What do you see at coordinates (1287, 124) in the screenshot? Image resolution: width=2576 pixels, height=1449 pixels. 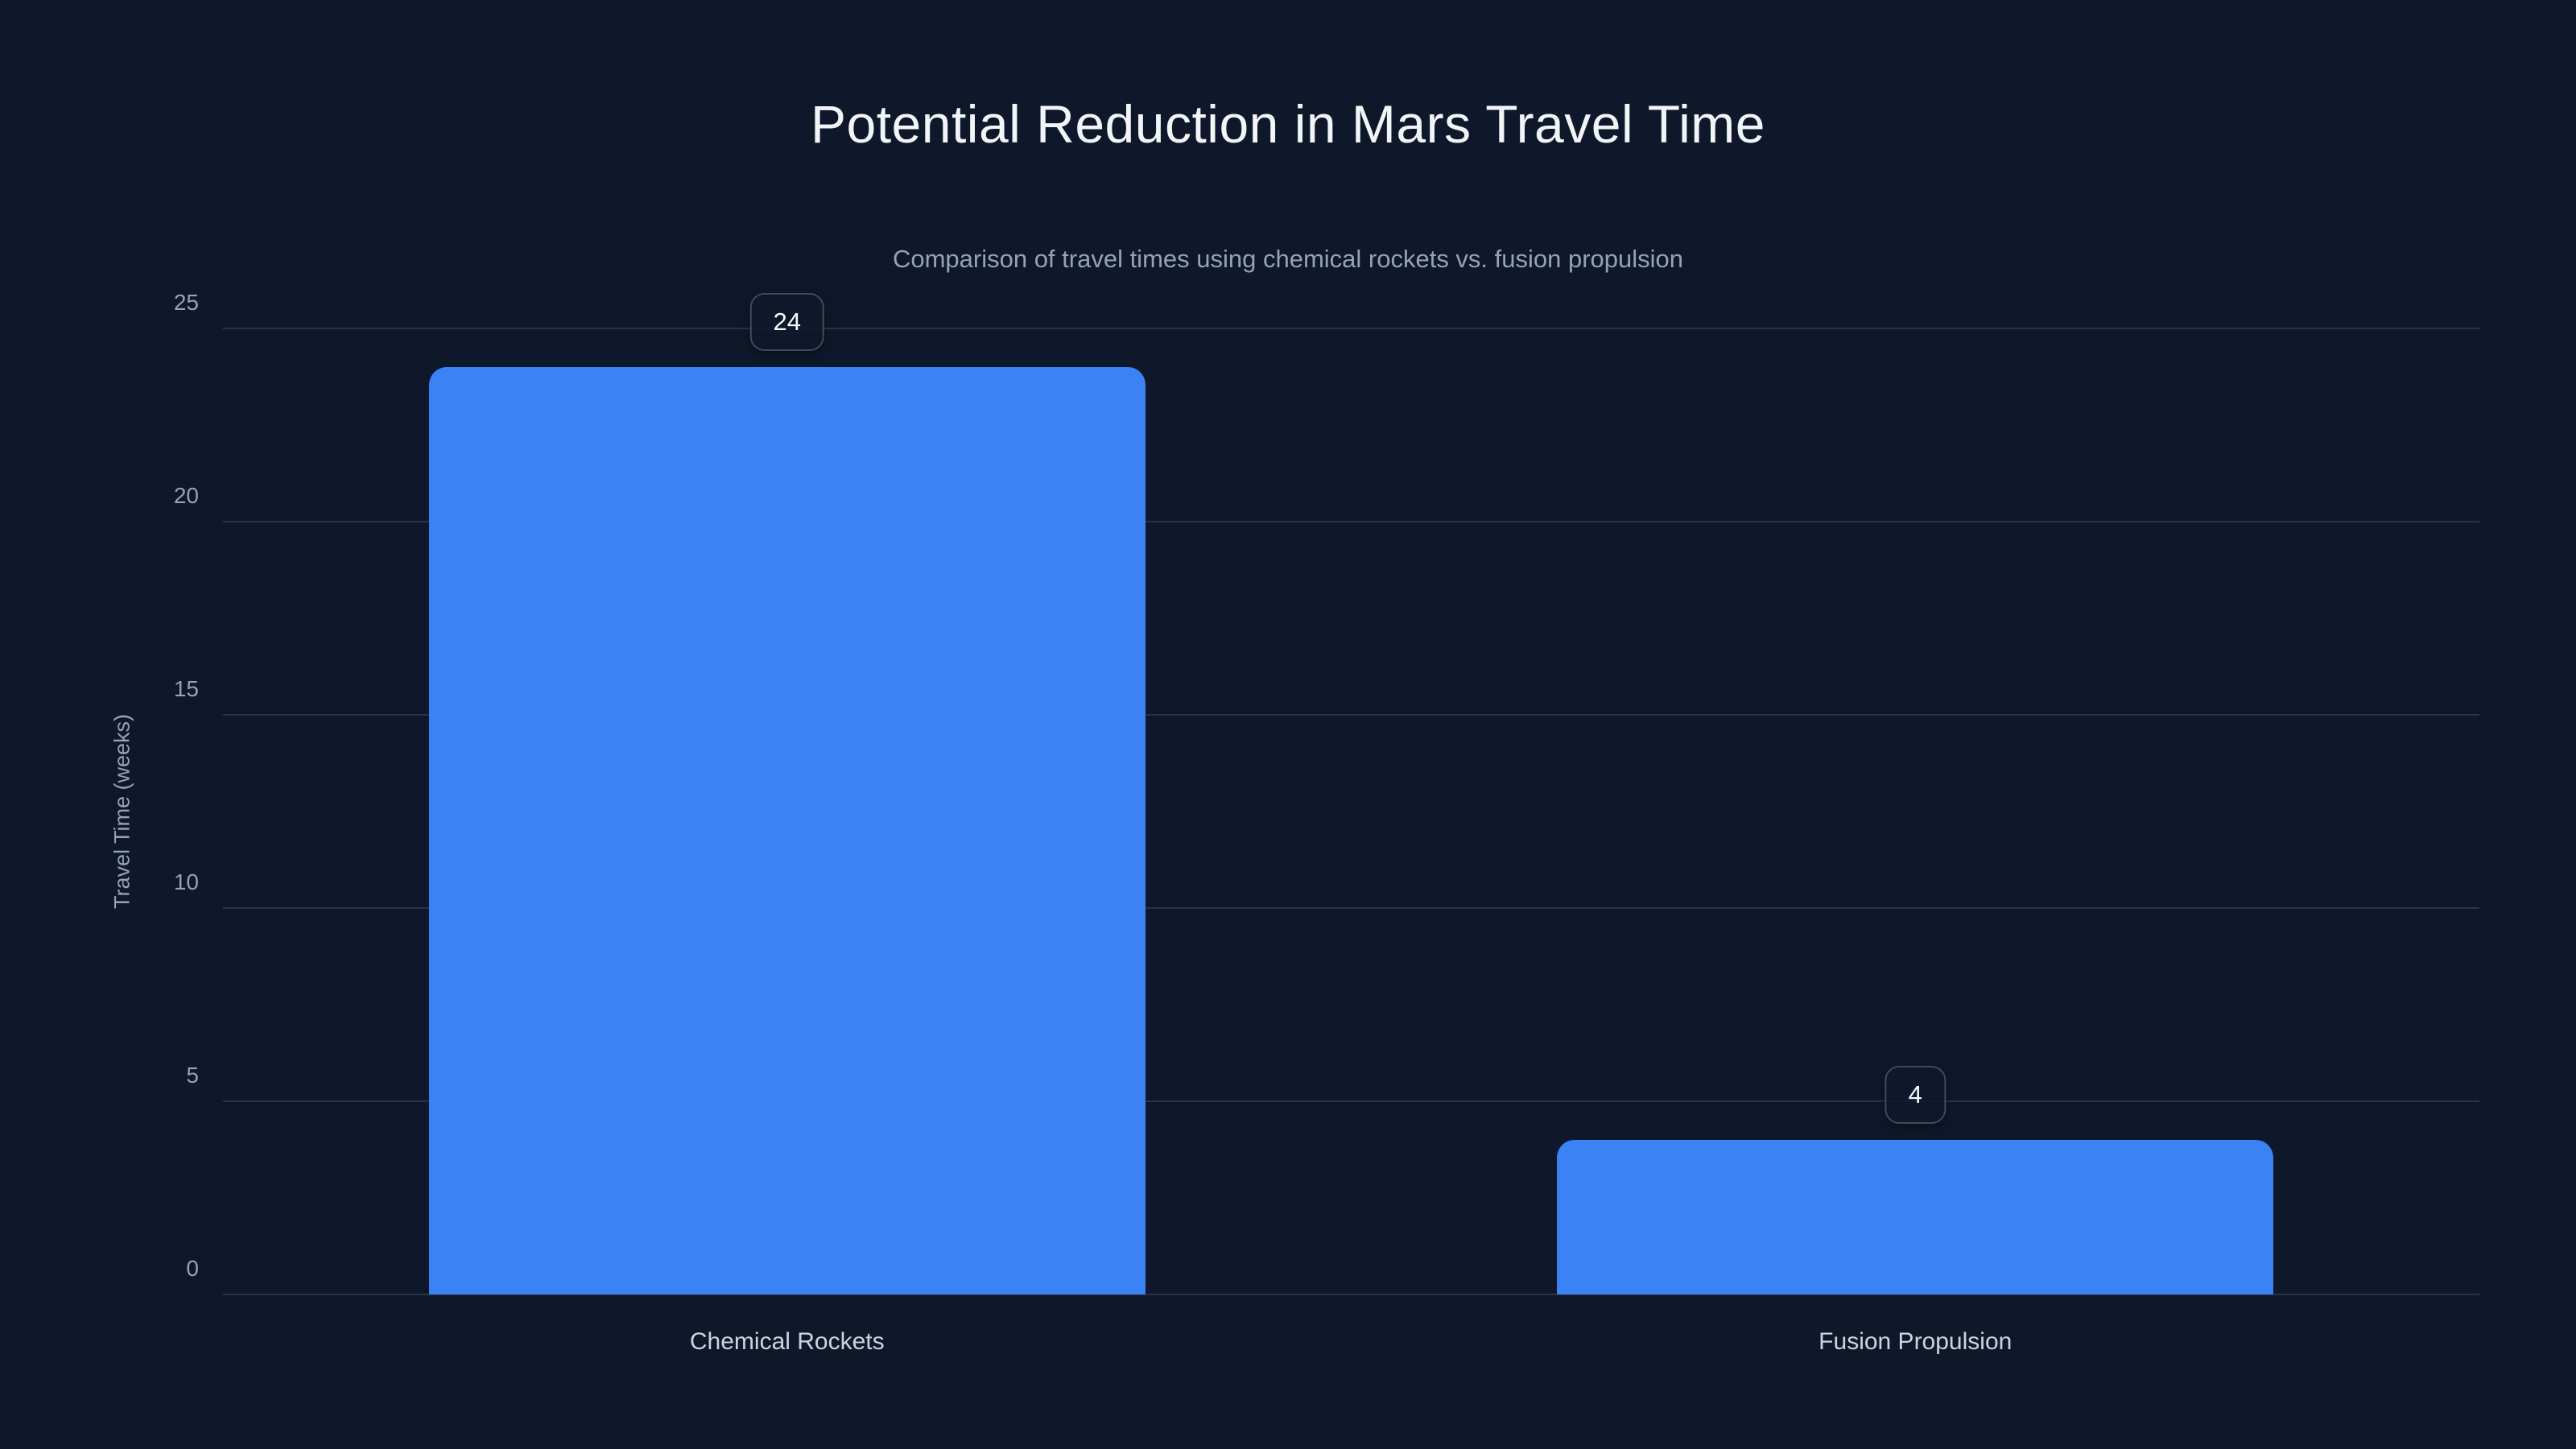 I see `chart-title: Potential Reduction in Mars Travel Time` at bounding box center [1287, 124].